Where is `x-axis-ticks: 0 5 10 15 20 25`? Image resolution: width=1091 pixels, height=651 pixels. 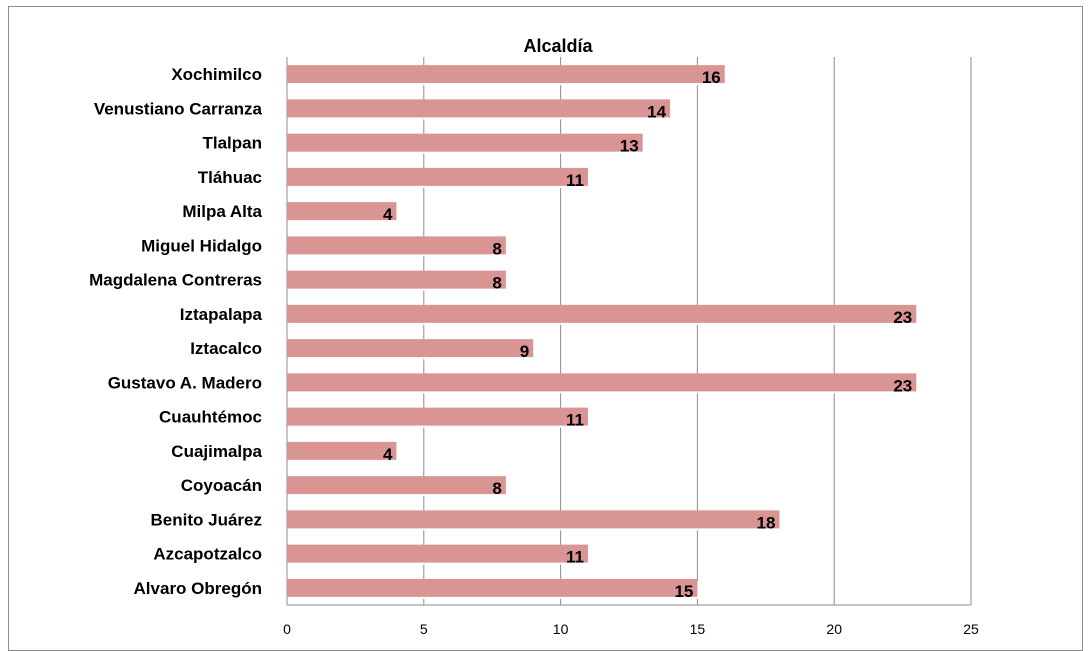
x-axis-ticks: 0 5 10 15 20 25 is located at coordinates (631, 629).